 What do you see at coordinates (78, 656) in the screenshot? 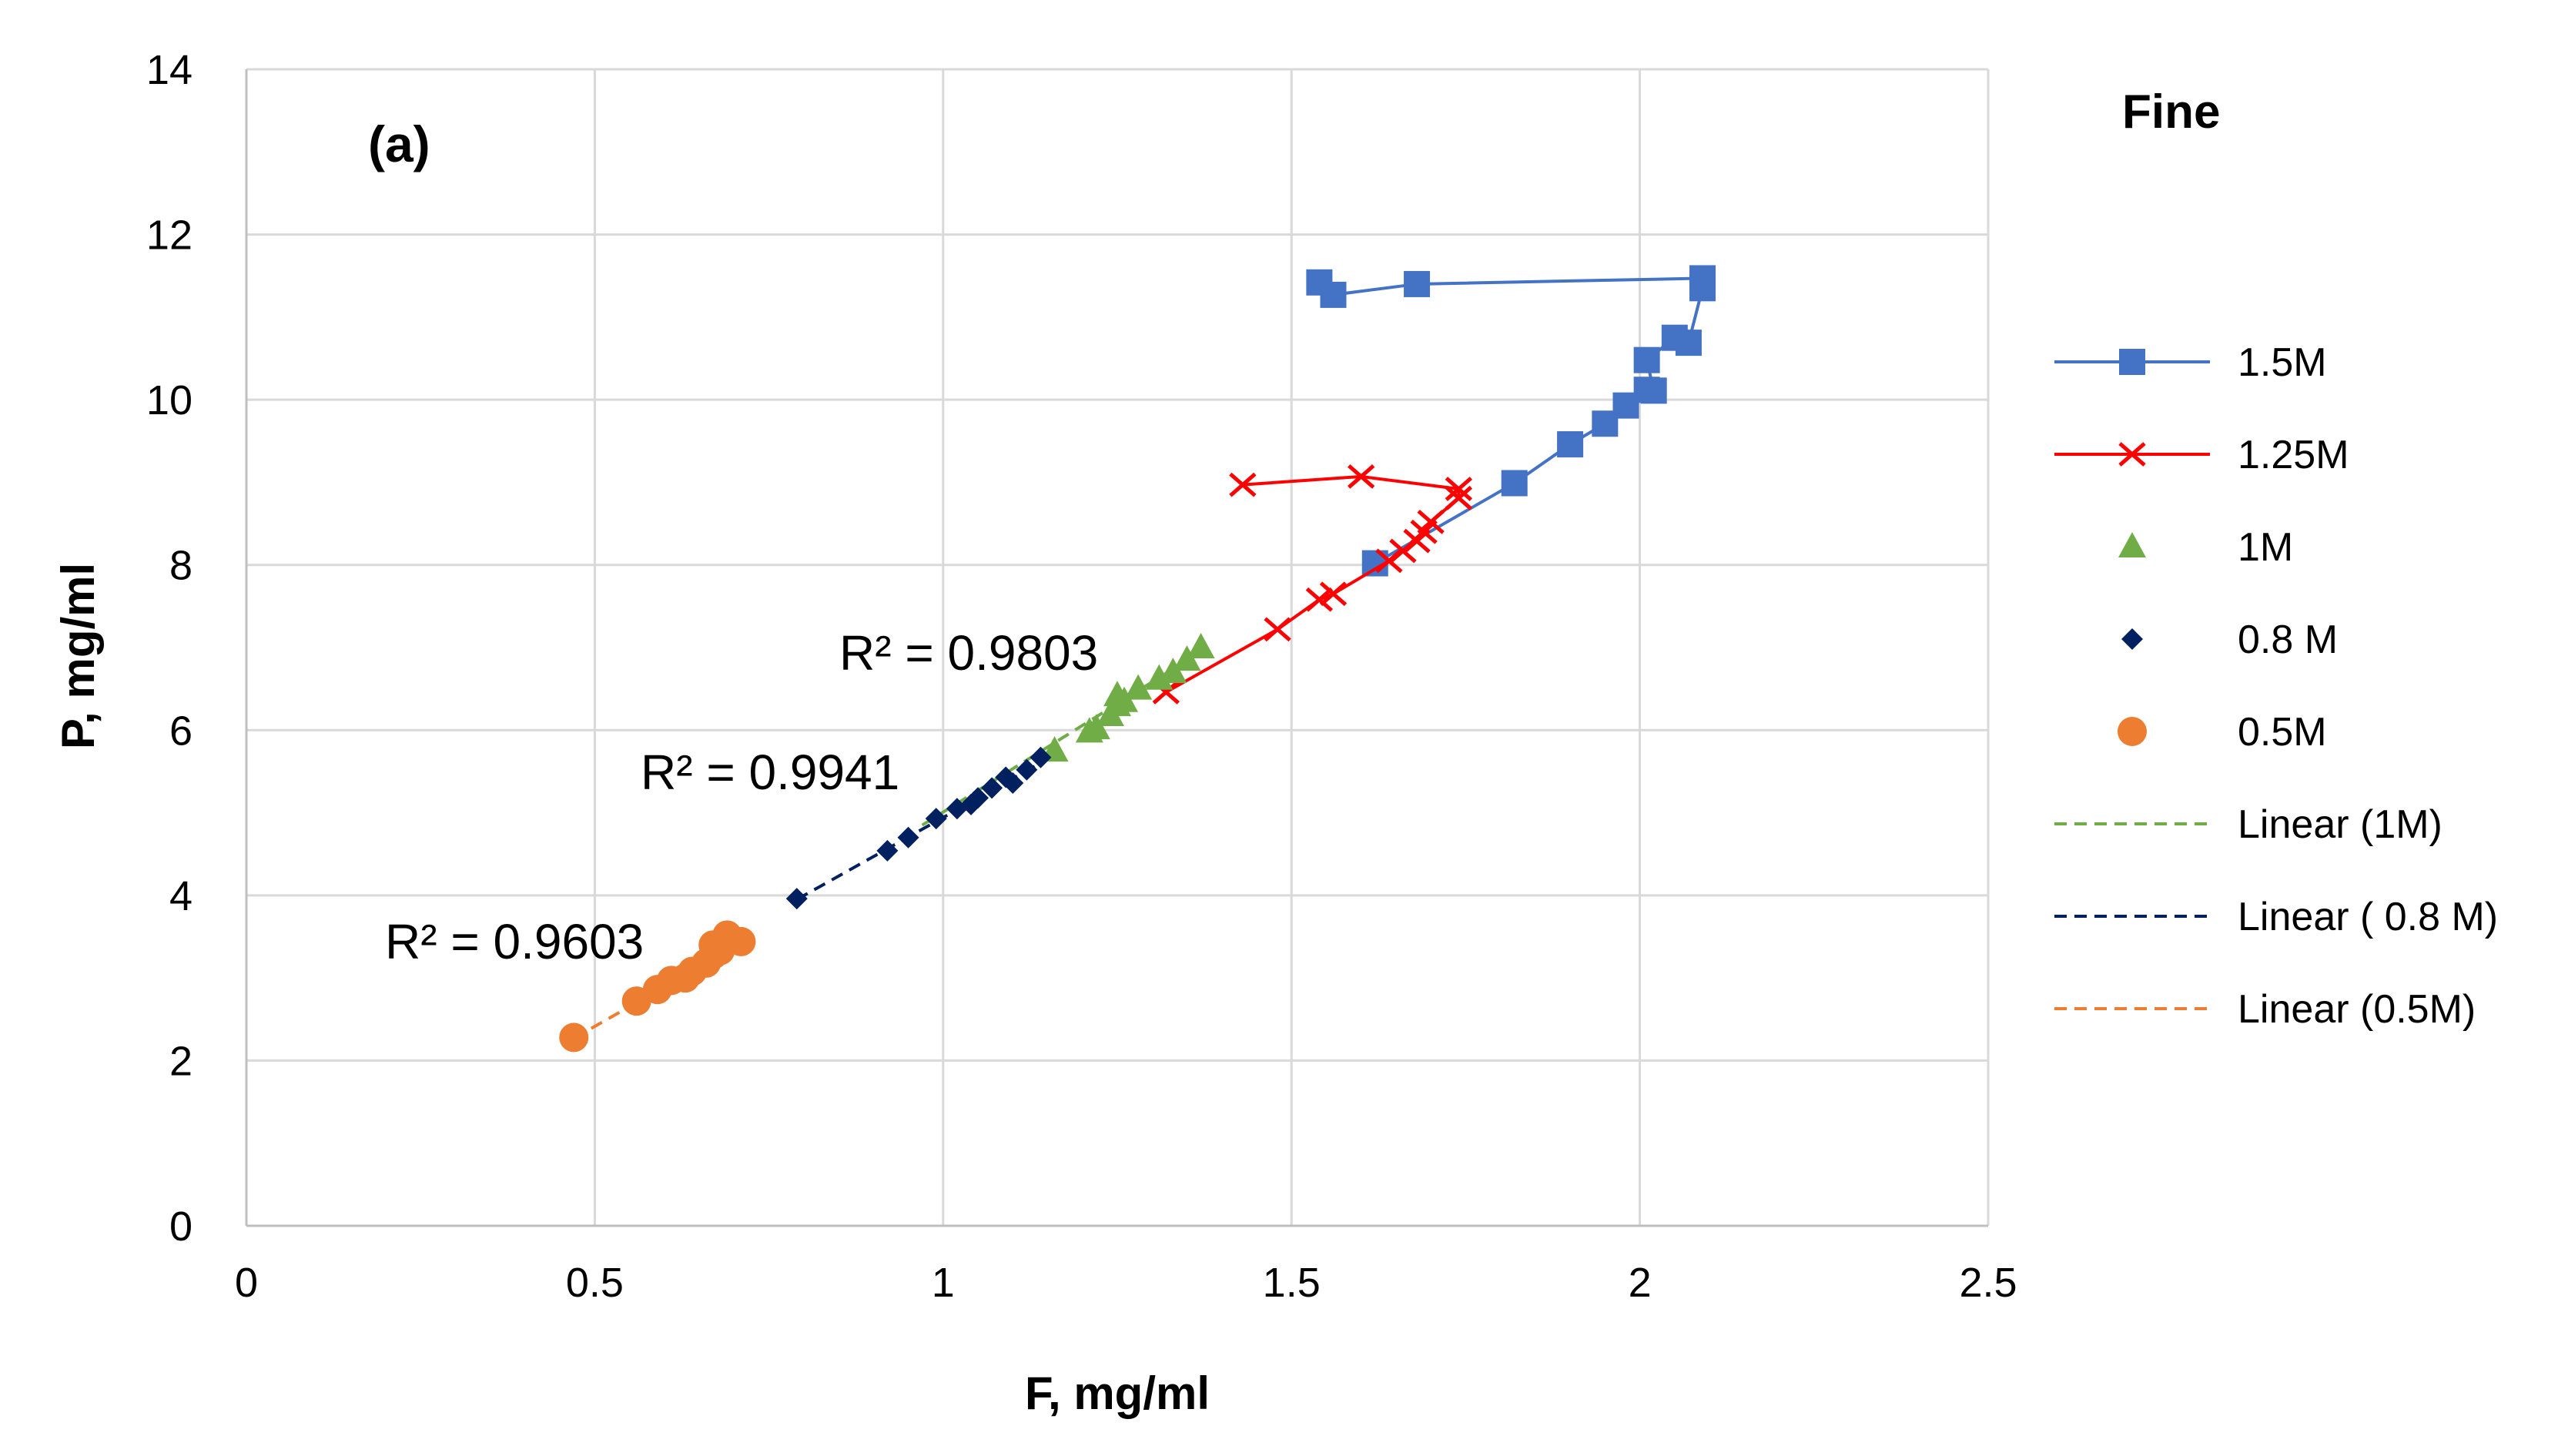
I see `y-axis-title: P, mg/ml` at bounding box center [78, 656].